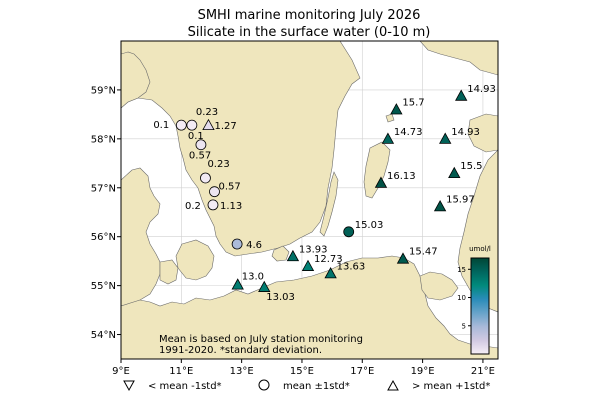 This screenshot has height=409, width=600. I want to click on legend-triangle-down-icon, so click(129, 386).